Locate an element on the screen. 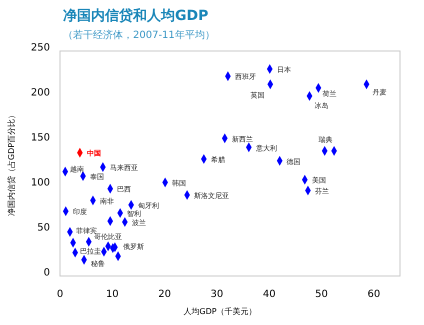  y-axis-title: 净国内信贷（占GDP百分比） is located at coordinates (11, 163).